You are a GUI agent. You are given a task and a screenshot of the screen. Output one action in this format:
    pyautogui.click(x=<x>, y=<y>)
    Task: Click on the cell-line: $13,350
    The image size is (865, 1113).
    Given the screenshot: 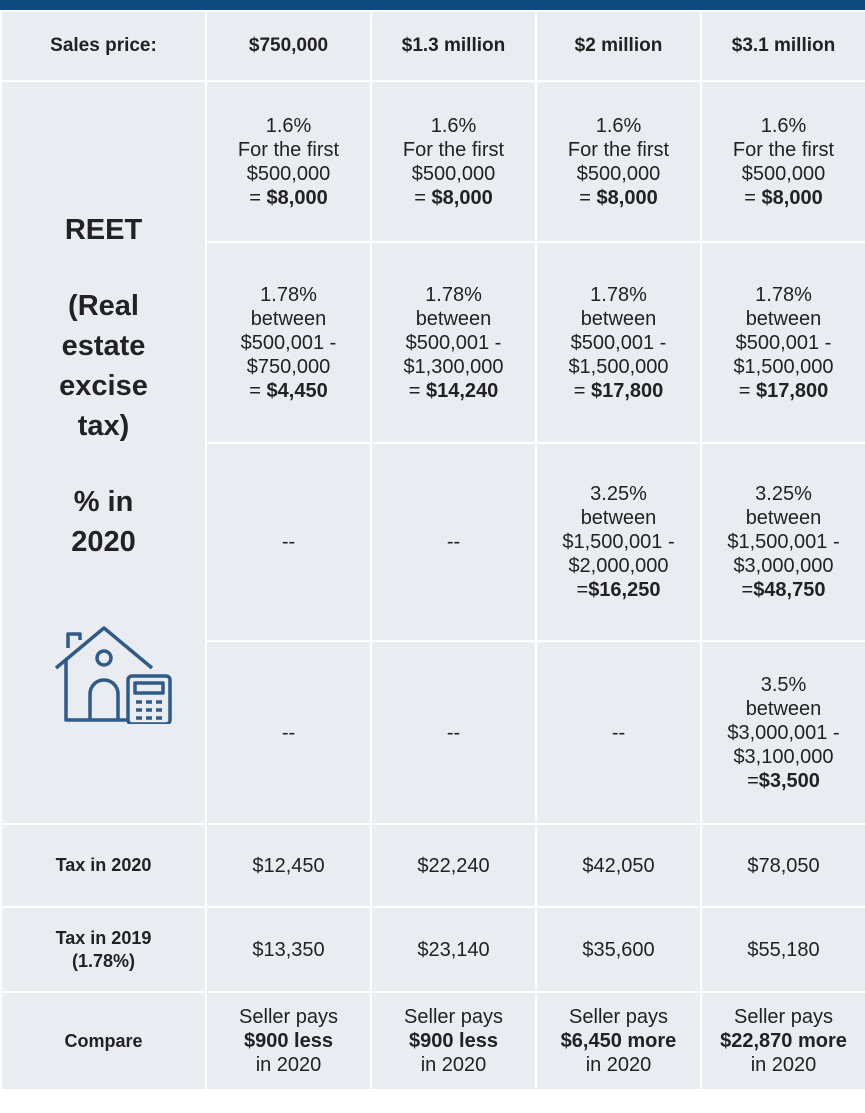 What is the action you would take?
    pyautogui.click(x=288, y=949)
    